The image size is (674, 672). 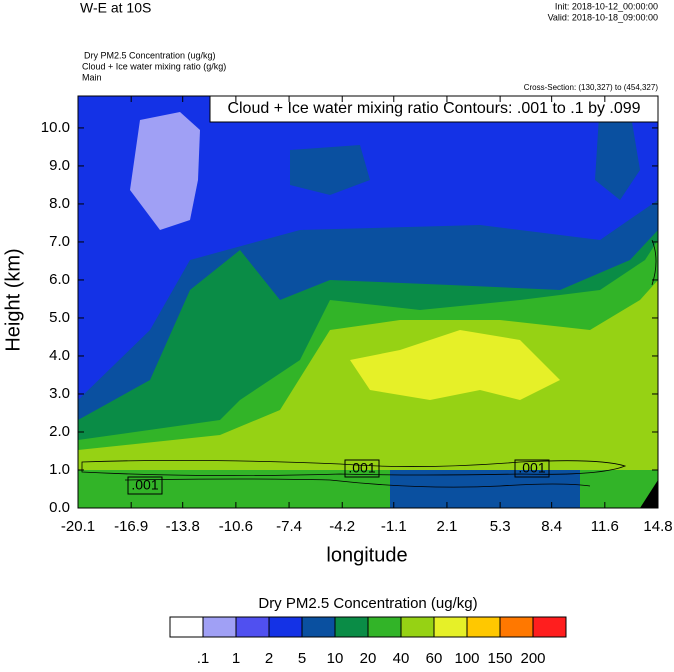 What do you see at coordinates (183, 526) in the screenshot?
I see `x-tick-label: -13.8` at bounding box center [183, 526].